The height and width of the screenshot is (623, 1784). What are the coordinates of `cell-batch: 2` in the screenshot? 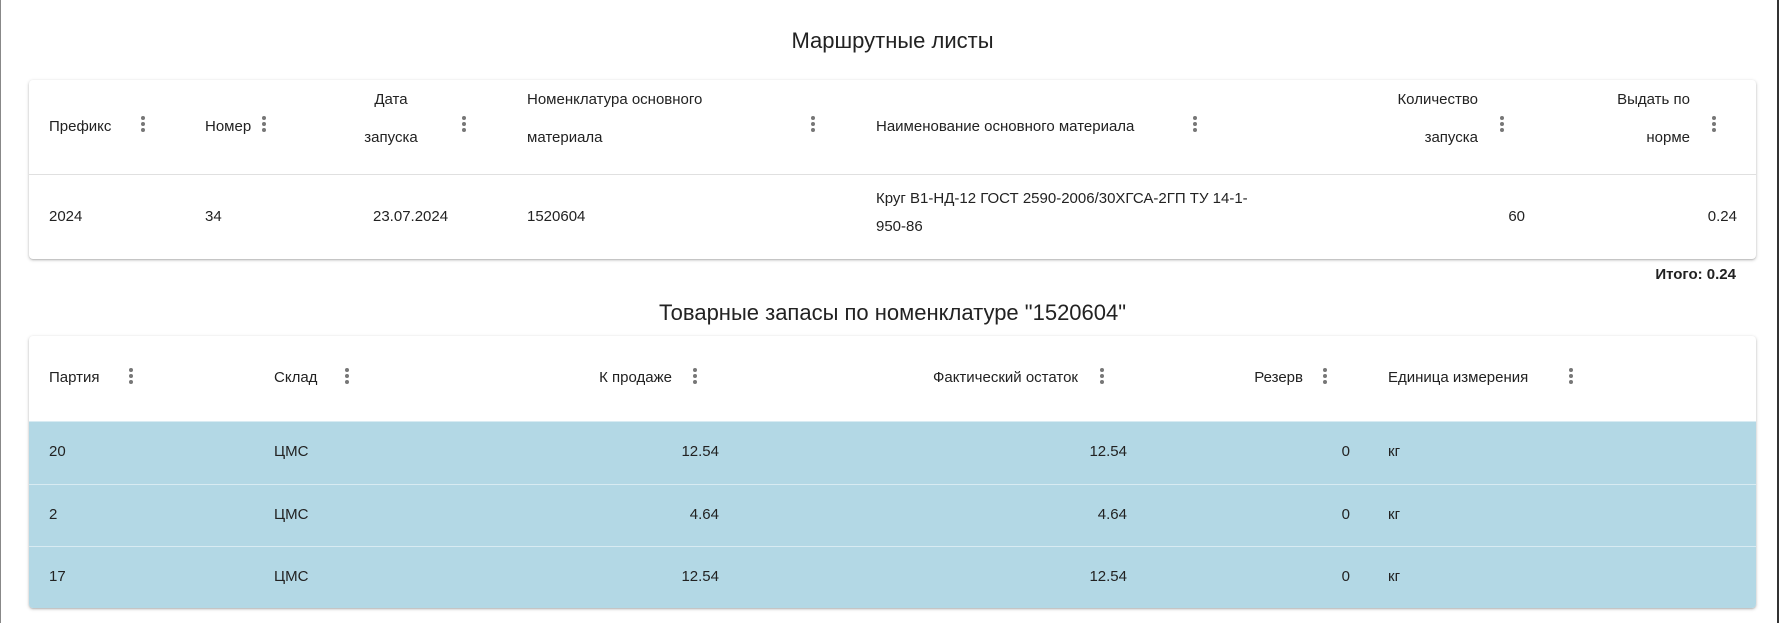 It's located at (53, 514).